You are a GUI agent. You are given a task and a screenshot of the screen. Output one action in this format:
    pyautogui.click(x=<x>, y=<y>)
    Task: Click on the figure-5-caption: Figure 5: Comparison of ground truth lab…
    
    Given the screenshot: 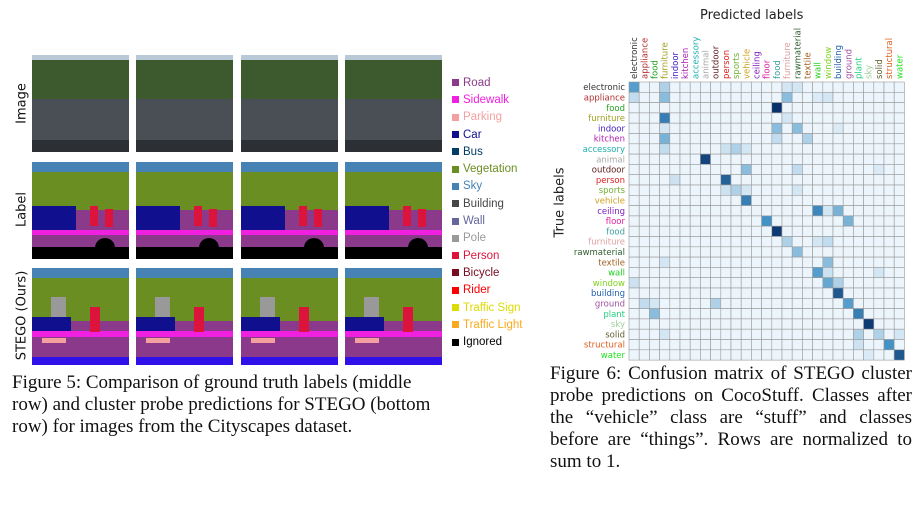 What is the action you would take?
    pyautogui.click(x=221, y=404)
    